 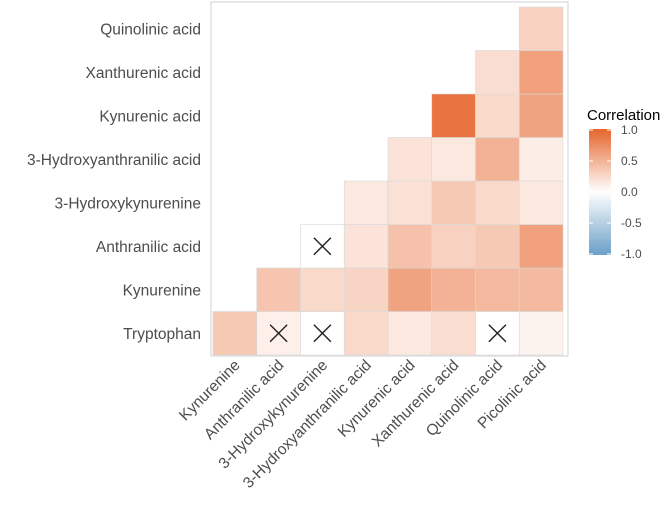 I want to click on legend-tick-label: -0.5, so click(x=631, y=223).